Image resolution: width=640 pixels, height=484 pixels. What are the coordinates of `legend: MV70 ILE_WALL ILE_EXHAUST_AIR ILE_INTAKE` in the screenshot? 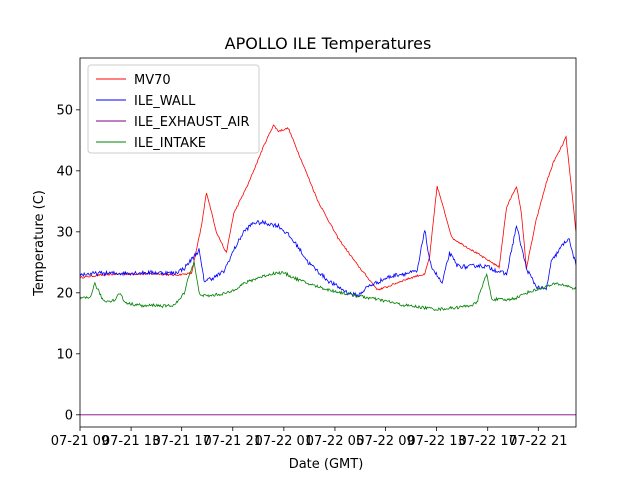 It's located at (173, 109).